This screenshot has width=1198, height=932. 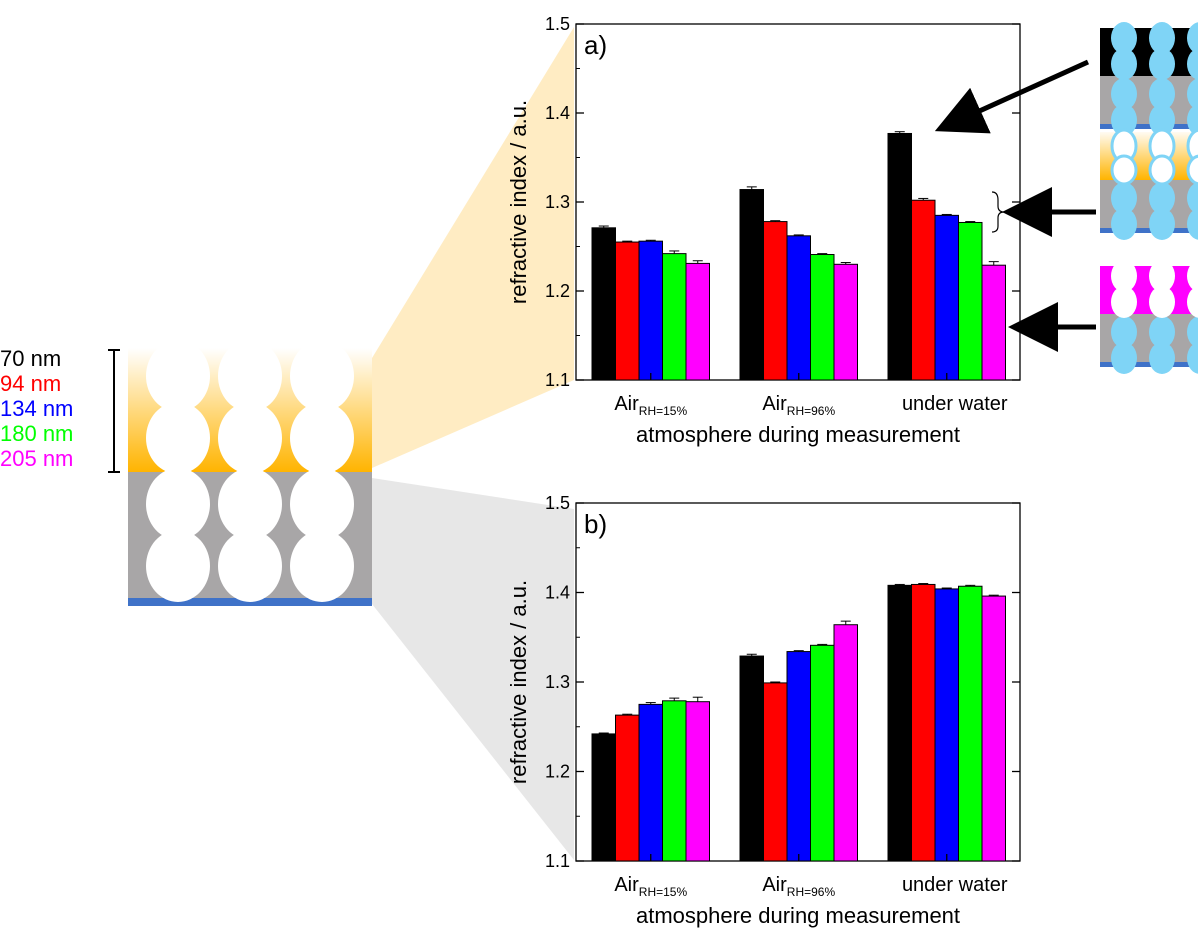 I want to click on schematic-water-air-top, so click(x=1149, y=79).